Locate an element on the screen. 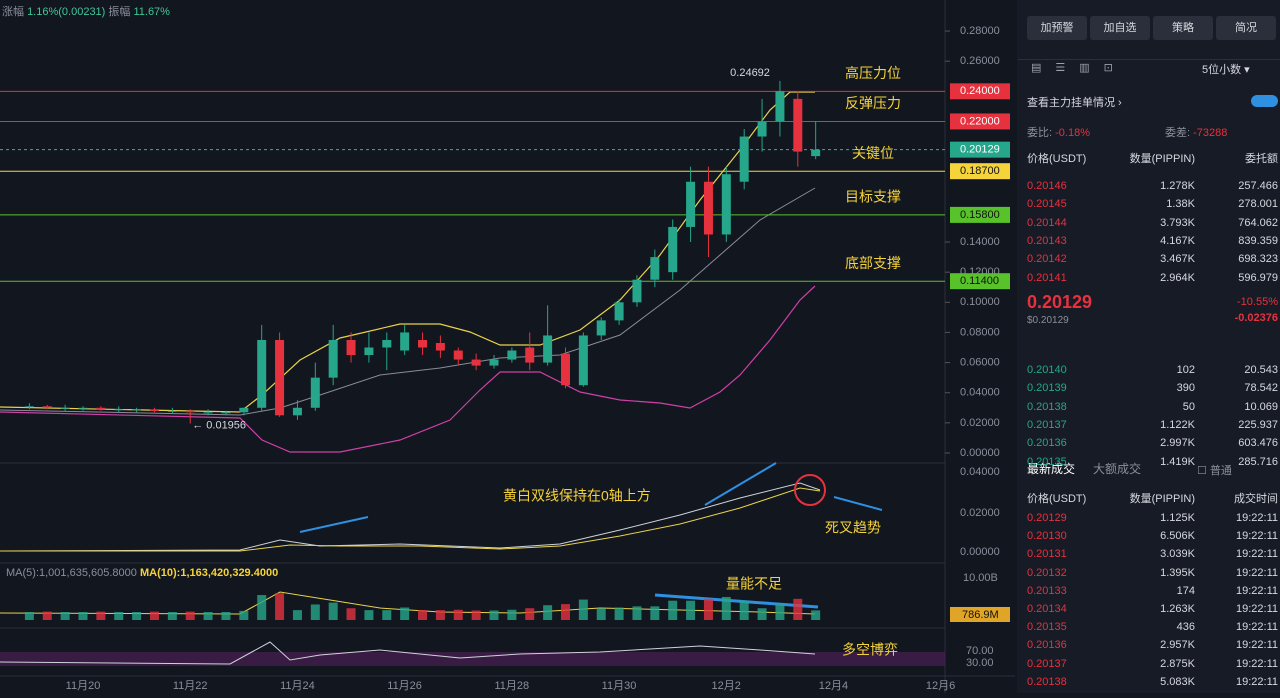 The height and width of the screenshot is (698, 1280). view-icons: ▤☰▥⊡ is located at coordinates (1079, 68).